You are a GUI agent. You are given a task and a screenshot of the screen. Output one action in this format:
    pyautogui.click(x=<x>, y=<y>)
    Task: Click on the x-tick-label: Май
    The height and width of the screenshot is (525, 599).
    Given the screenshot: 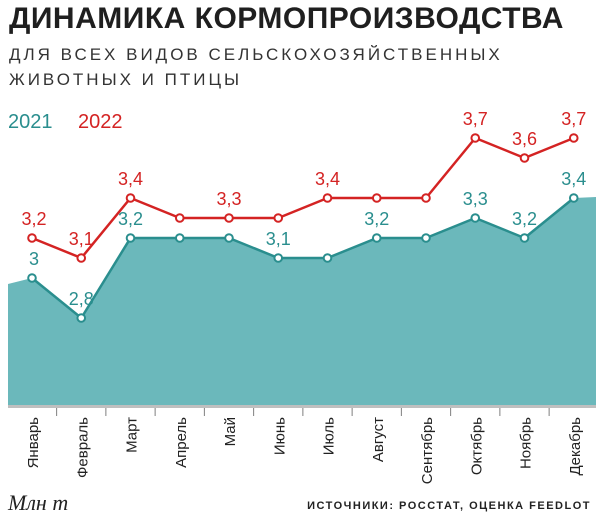 What is the action you would take?
    pyautogui.click(x=230, y=431)
    